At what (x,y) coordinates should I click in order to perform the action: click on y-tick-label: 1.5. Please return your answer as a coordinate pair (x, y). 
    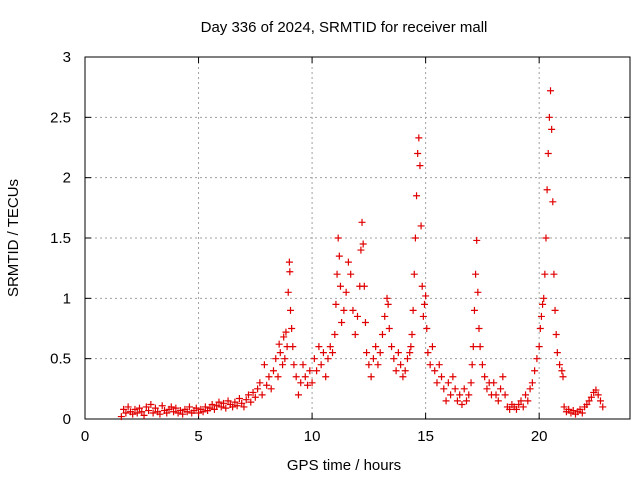
    Looking at the image, I should click on (60, 238).